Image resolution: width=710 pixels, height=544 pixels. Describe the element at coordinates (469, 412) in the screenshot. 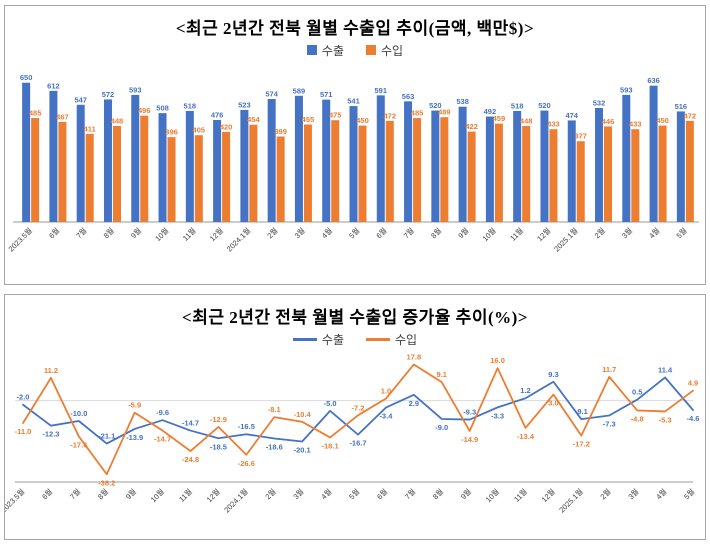

I see `export-growth-label: -9.3` at that location.